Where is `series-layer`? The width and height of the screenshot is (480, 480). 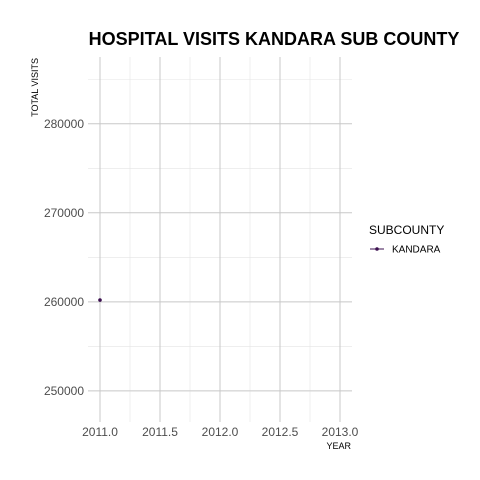 series-layer is located at coordinates (100, 300).